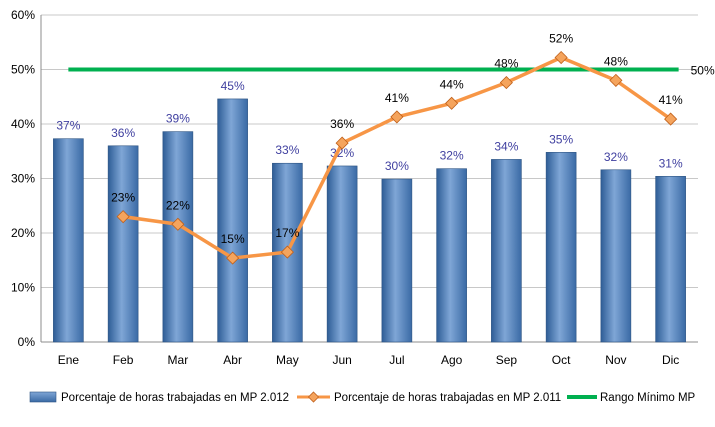  Describe the element at coordinates (397, 166) in the screenshot. I see `bar-data-label: 30%` at that location.